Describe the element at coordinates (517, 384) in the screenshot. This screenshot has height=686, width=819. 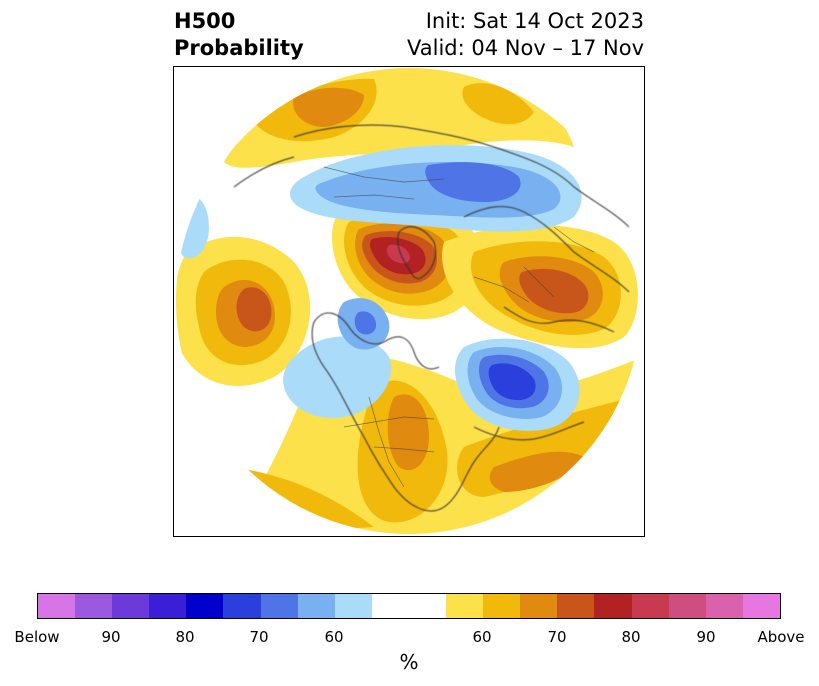
I see `below-anomaly-north-atlantic` at that location.